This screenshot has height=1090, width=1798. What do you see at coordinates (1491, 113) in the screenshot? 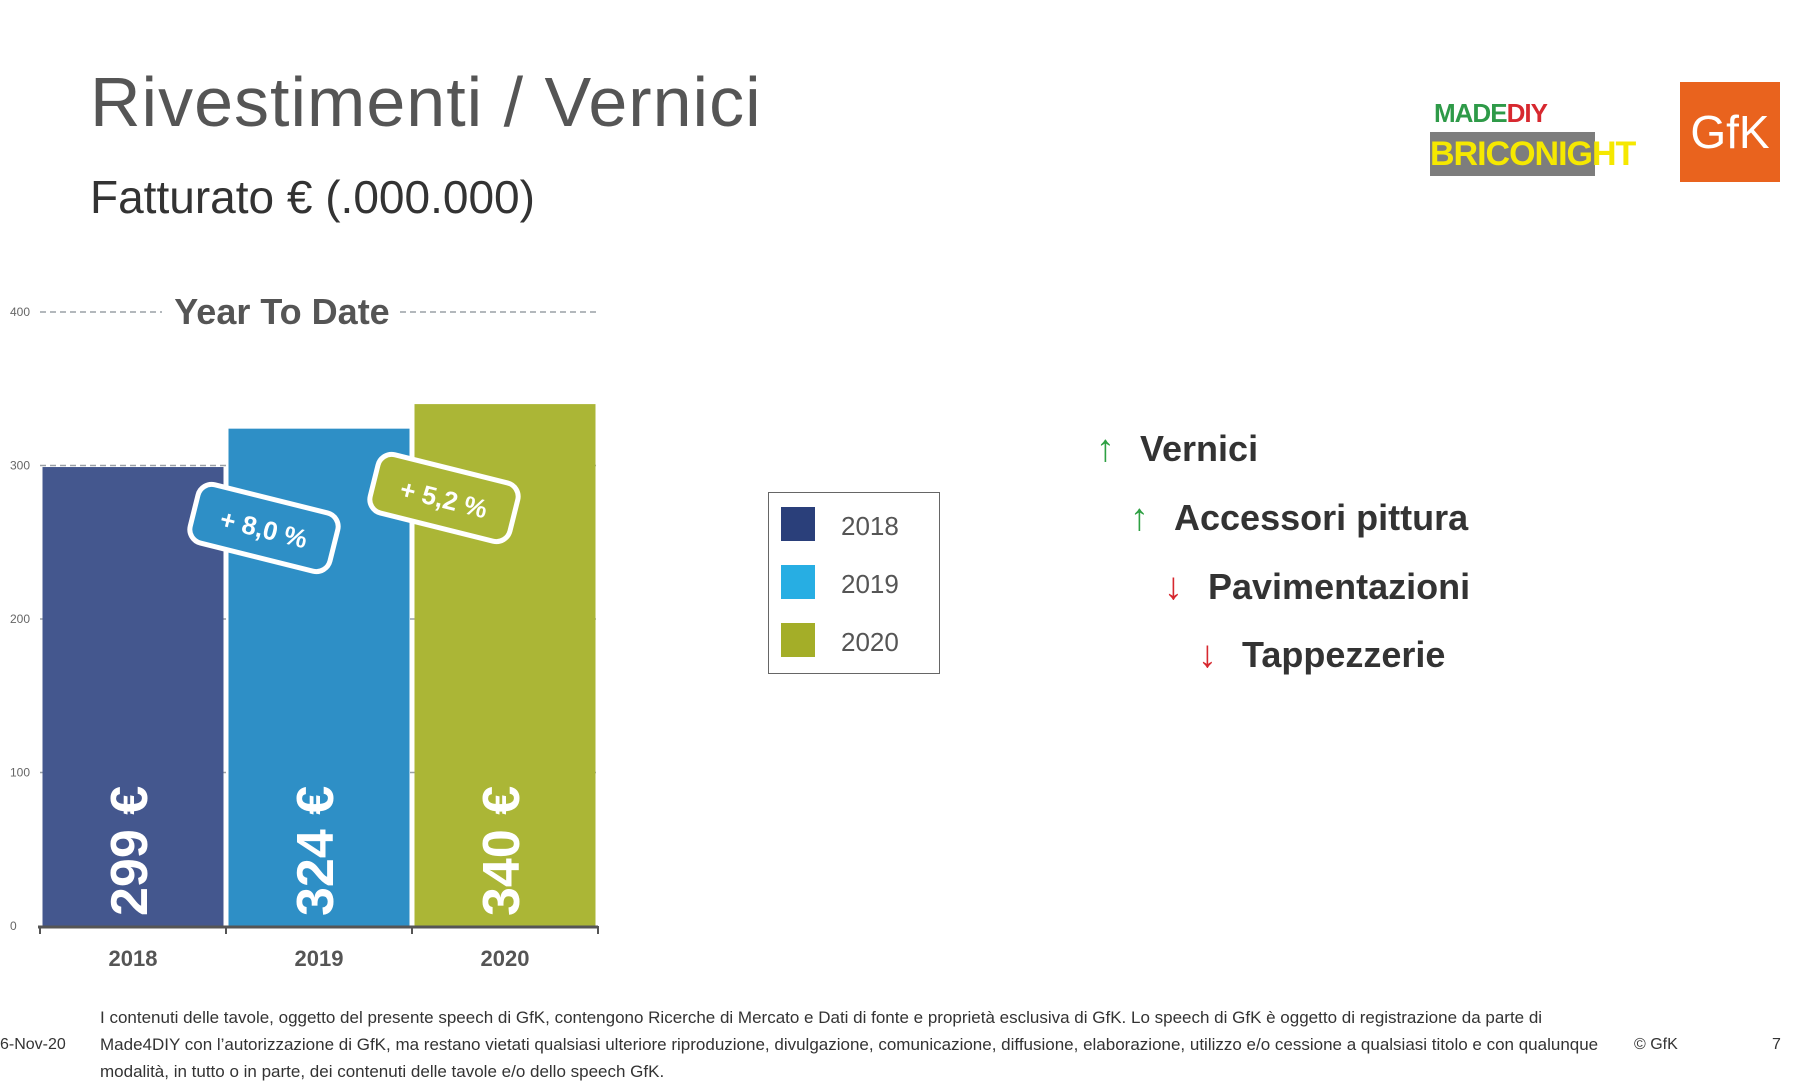
I see `made4diy-logo-top: MADEDIY` at bounding box center [1491, 113].